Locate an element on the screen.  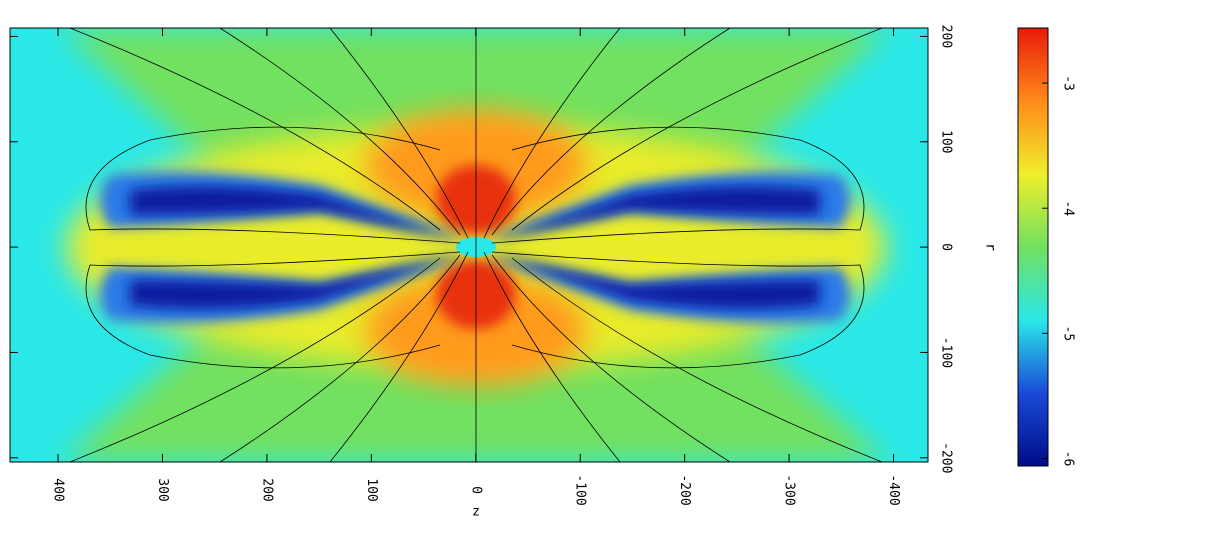
colorbar-tick-label: -5 is located at coordinates (1068, 334).